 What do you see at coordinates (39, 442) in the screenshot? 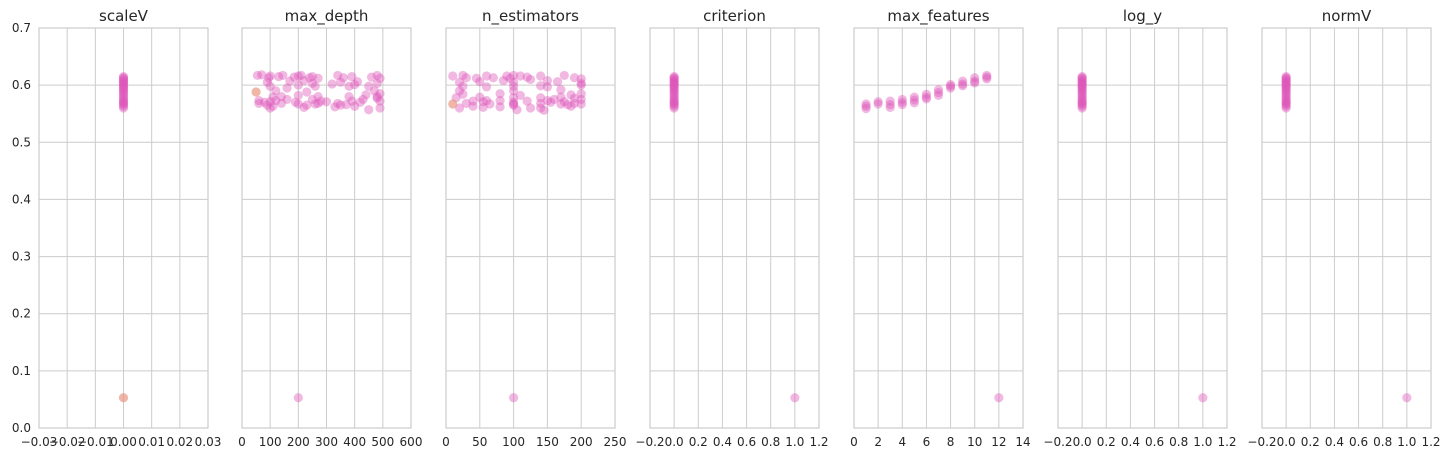
I see `x-tick-label: −0.03` at bounding box center [39, 442].